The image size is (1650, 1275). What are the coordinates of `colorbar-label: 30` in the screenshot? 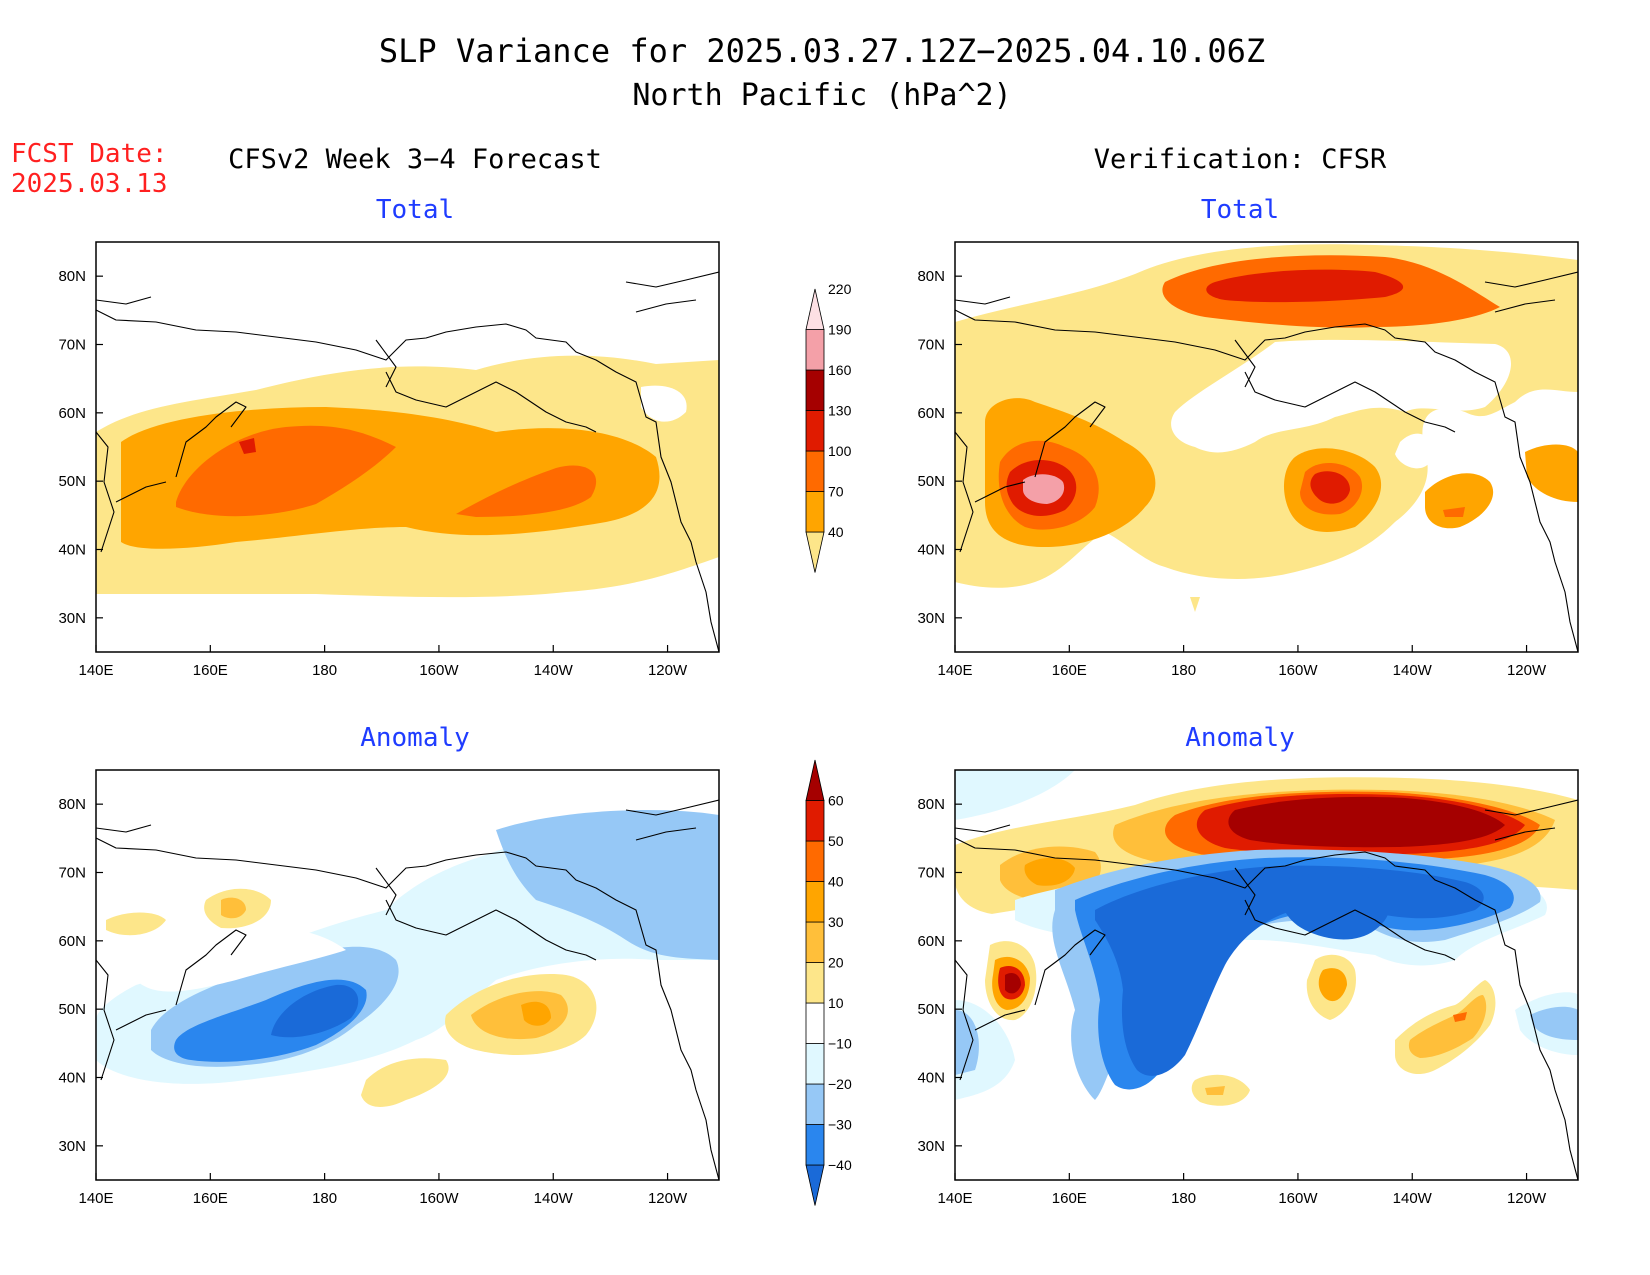 It's located at (836, 922).